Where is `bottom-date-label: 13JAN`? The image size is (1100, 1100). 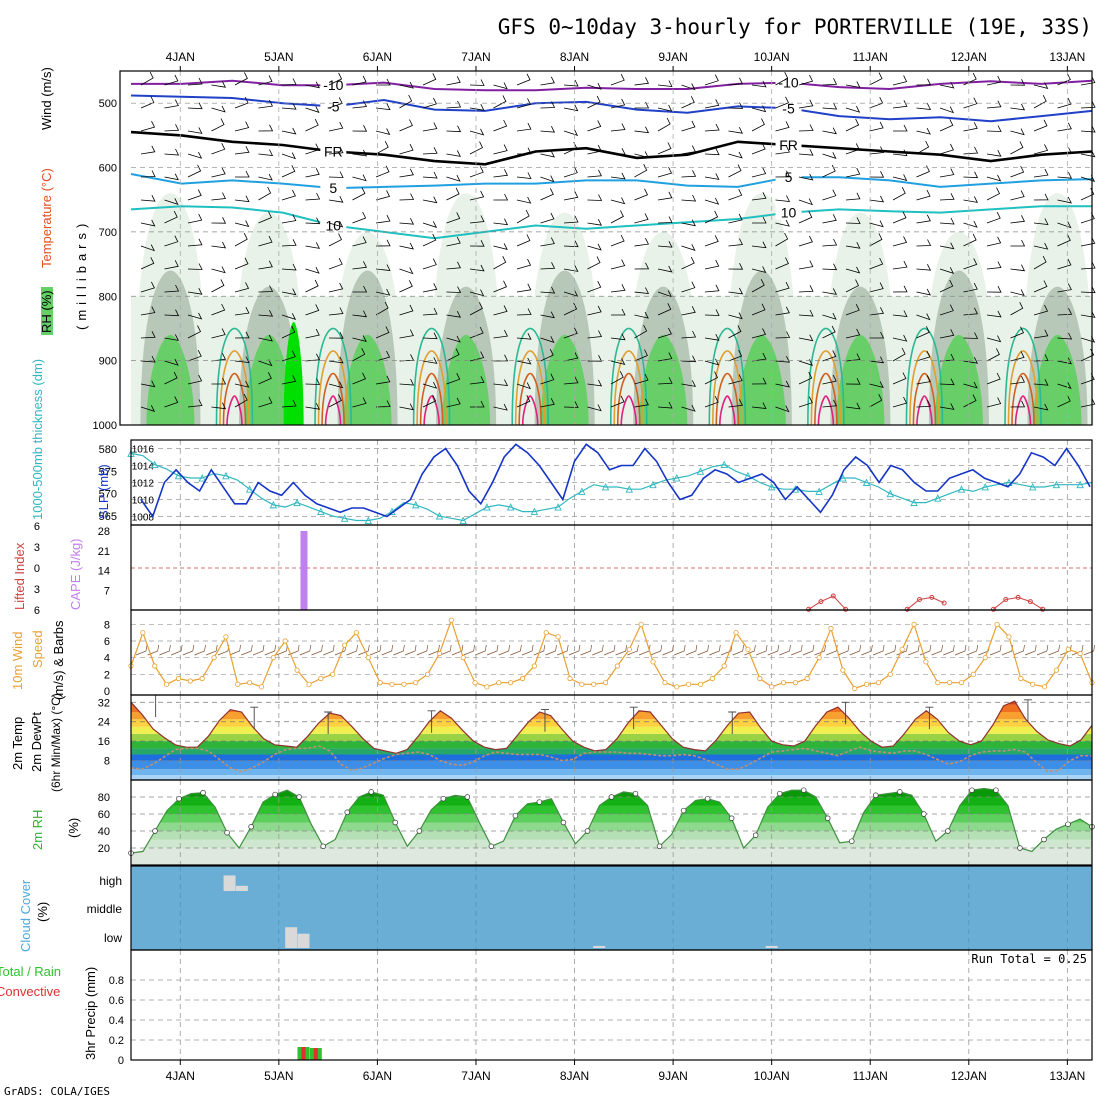 bottom-date-label: 13JAN is located at coordinates (1067, 1076).